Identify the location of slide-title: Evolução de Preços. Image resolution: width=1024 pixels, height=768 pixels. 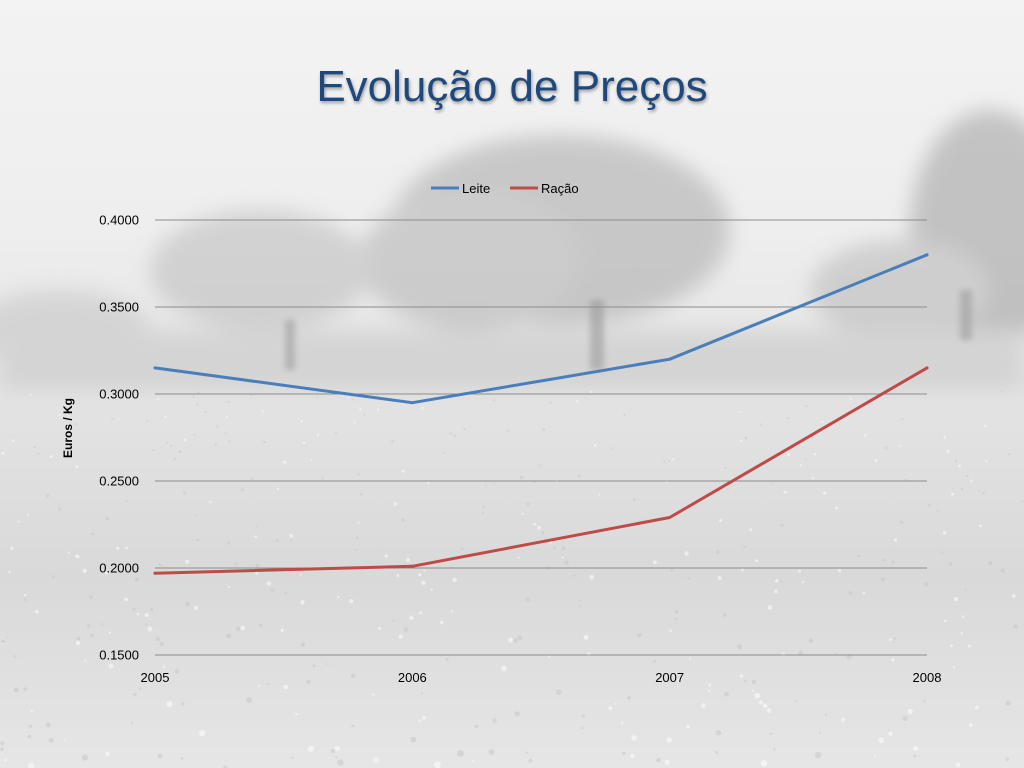
(512, 86).